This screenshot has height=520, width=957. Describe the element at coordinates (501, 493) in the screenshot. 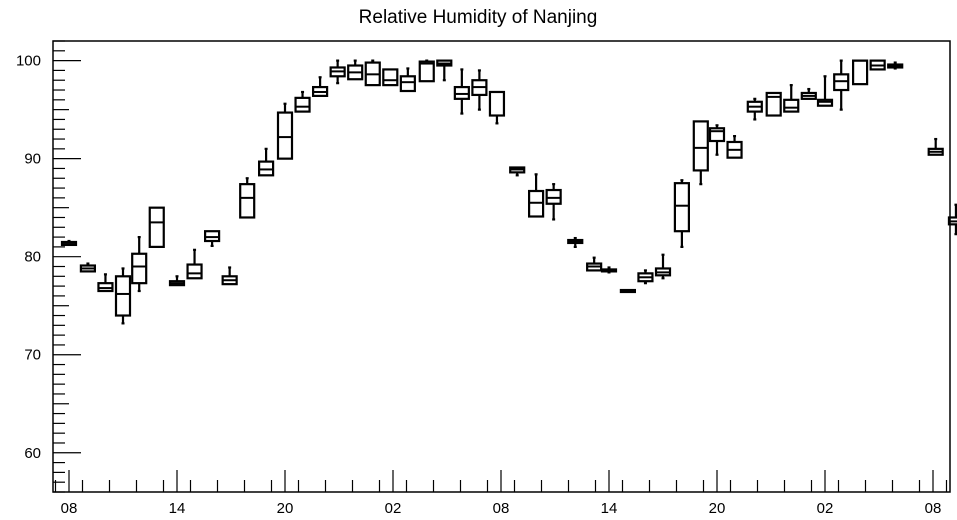

I see `x-axis: 08 14 20 02 08 14 20 02 08` at that location.